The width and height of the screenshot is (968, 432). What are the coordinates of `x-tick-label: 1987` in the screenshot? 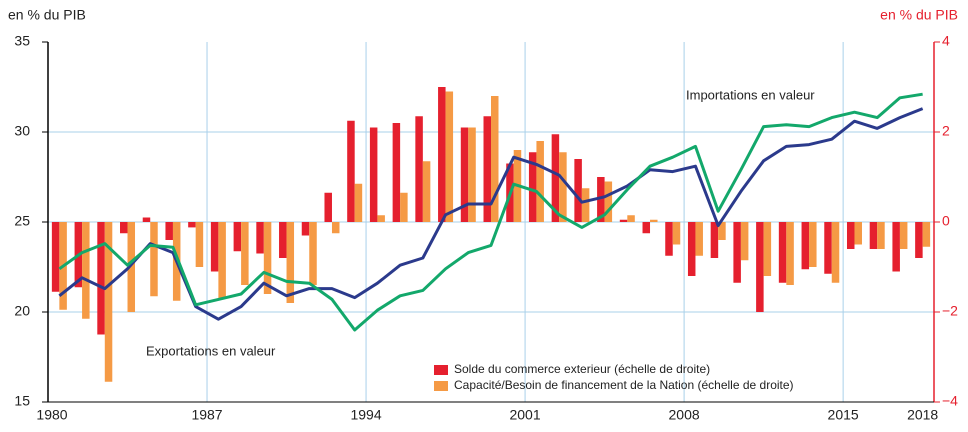 It's located at (206, 415).